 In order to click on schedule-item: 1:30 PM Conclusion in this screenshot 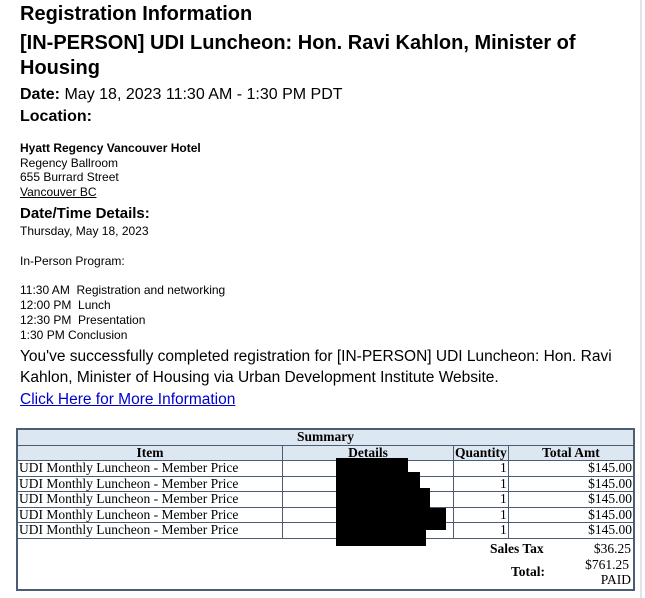, I will do `click(74, 335)`.